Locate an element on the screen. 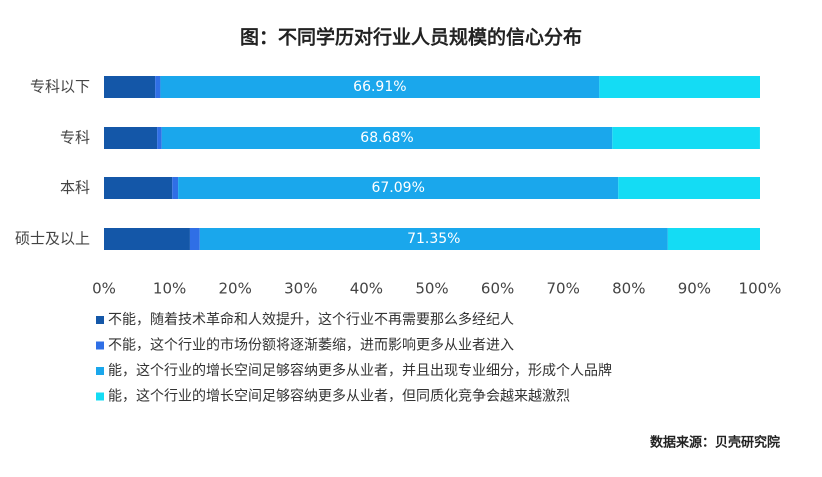  legend-label: 能，这个行业的增长空间足够容纳更多从业者，并且出现专业细分，形成个人品牌 is located at coordinates (360, 370).